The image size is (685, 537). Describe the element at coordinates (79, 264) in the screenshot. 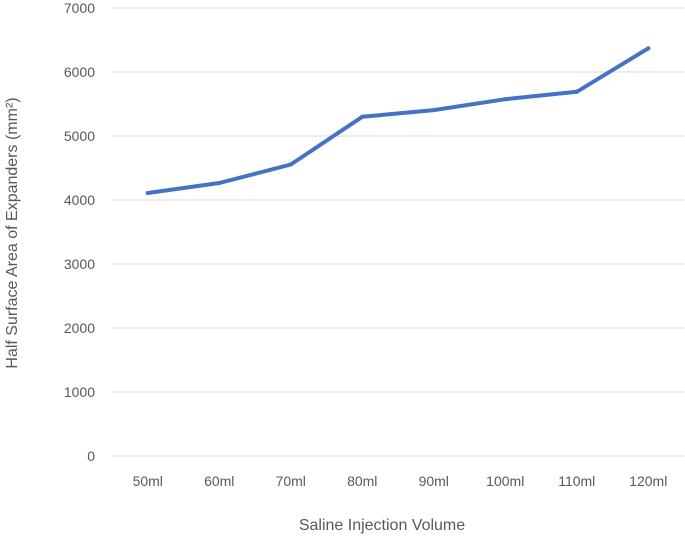

I see `y-tick-label: 3000` at that location.